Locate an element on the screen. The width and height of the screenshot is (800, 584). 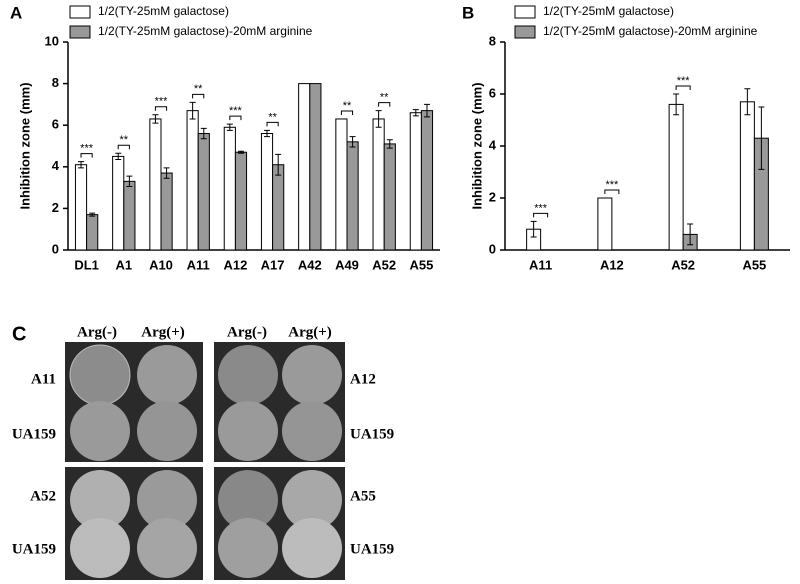
panel-label: B is located at coordinates (468, 12).